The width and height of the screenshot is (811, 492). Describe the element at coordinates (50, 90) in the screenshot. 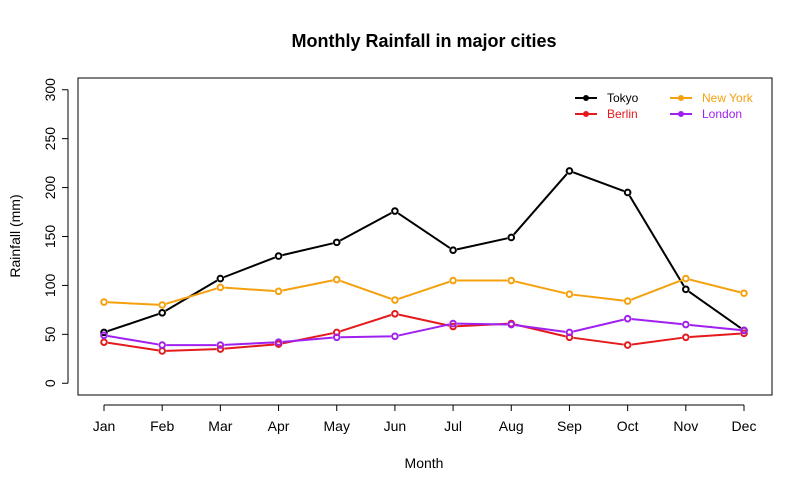

I see `y-tick-label: 300` at that location.